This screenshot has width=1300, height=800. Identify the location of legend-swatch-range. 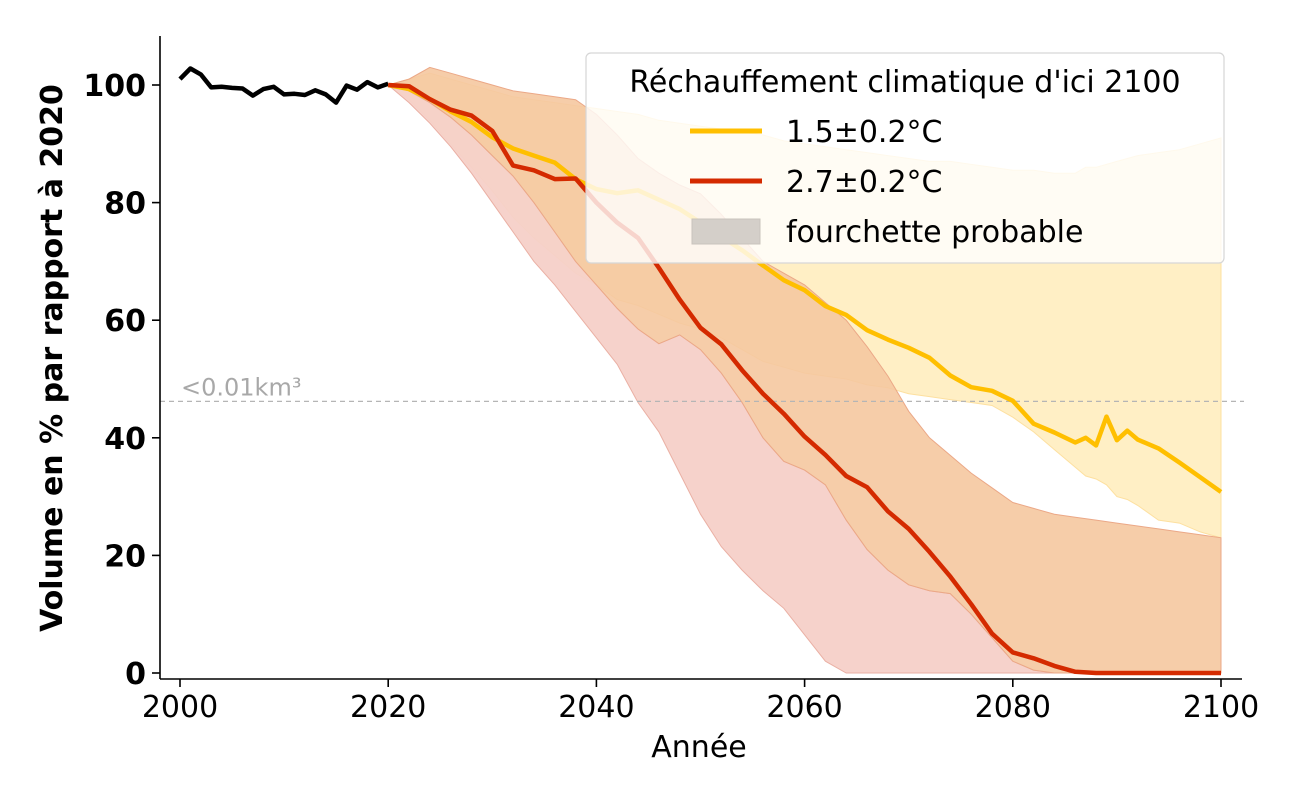
(726, 231).